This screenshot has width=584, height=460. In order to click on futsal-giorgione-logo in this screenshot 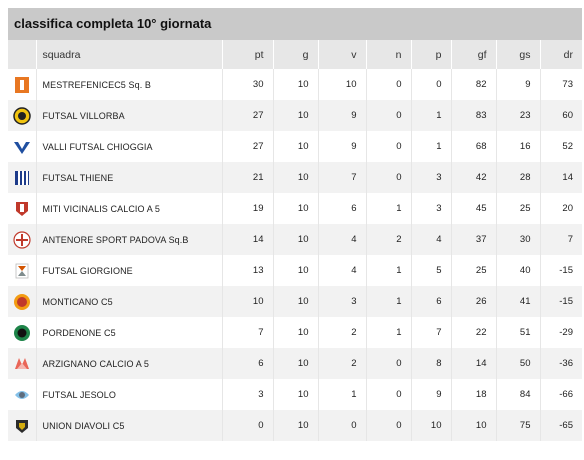, I will do `click(22, 271)`.